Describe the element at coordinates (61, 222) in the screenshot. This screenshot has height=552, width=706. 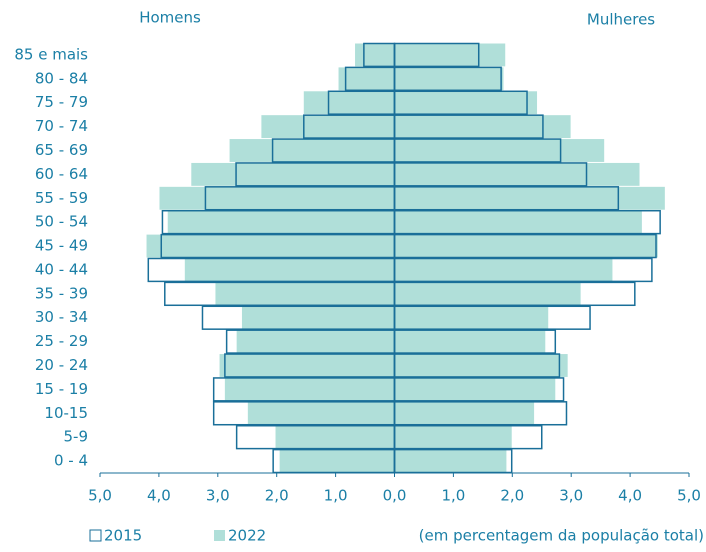
I see `y-tick-label: 50 - 54` at that location.